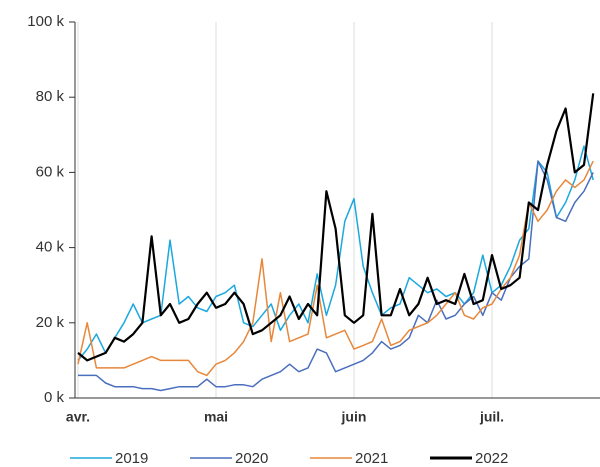  Describe the element at coordinates (78, 417) in the screenshot. I see `x-tick-label: avr.` at that location.